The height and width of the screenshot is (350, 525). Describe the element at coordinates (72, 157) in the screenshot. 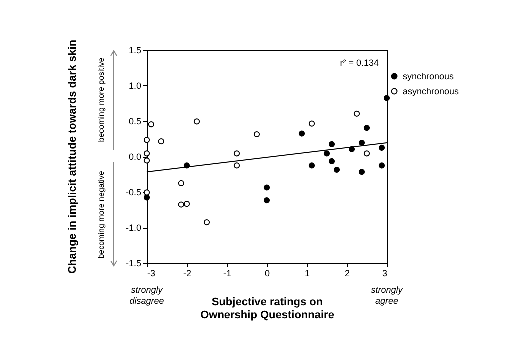

I see `y-axis-title: Change in implicit attitude towards dark skin` at that location.